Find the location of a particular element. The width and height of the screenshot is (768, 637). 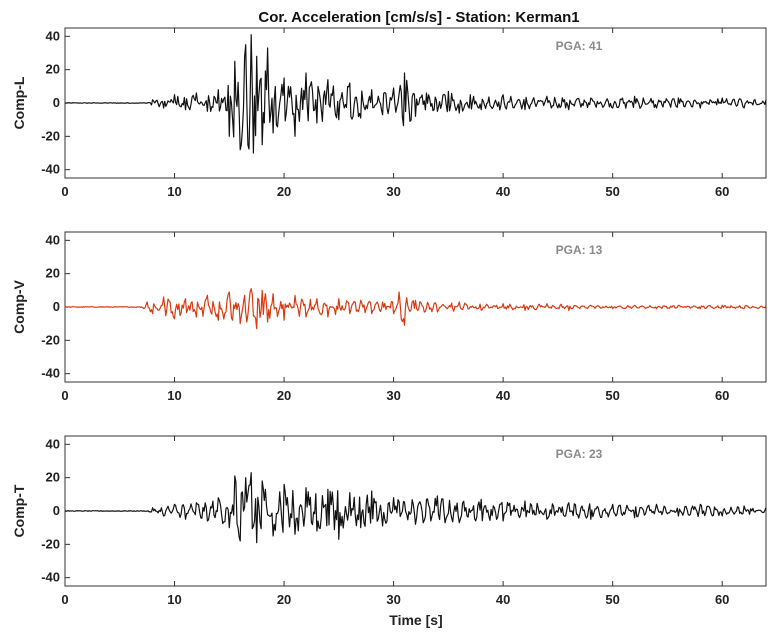

pga-annotation: PGA: 23 is located at coordinates (579, 454).